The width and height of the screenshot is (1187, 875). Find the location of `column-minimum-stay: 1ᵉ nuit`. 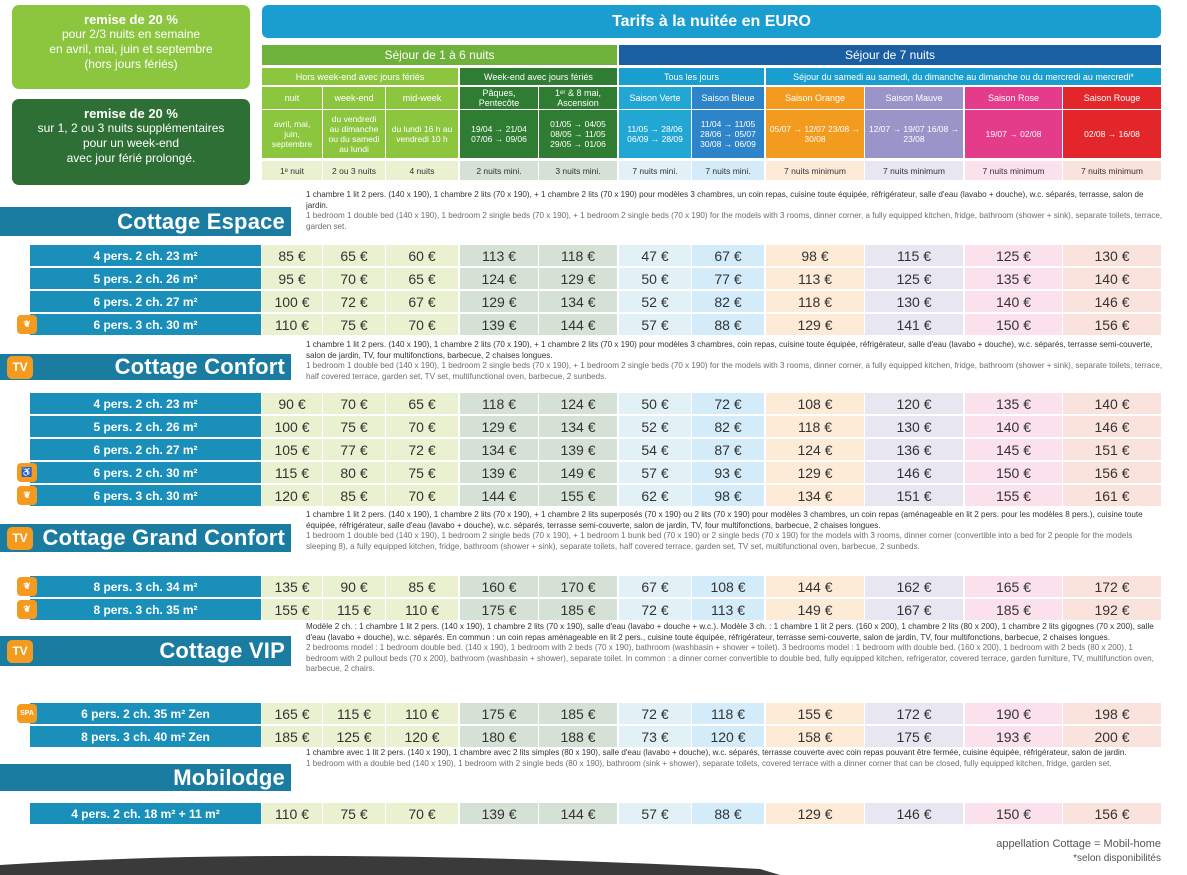

column-minimum-stay: 1ᵉ nuit is located at coordinates (292, 170).